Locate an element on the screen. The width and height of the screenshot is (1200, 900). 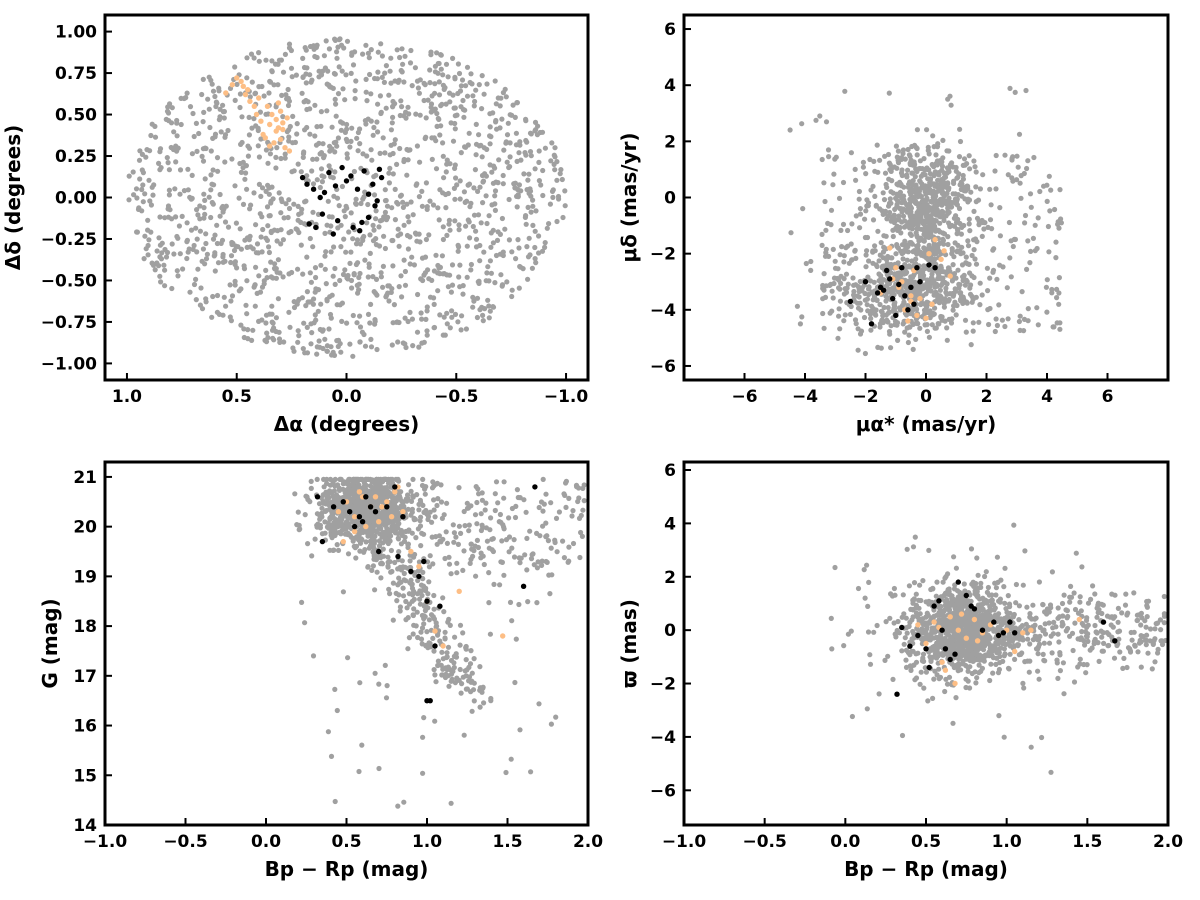
y-tick-label: 21 is located at coordinates (85, 478).